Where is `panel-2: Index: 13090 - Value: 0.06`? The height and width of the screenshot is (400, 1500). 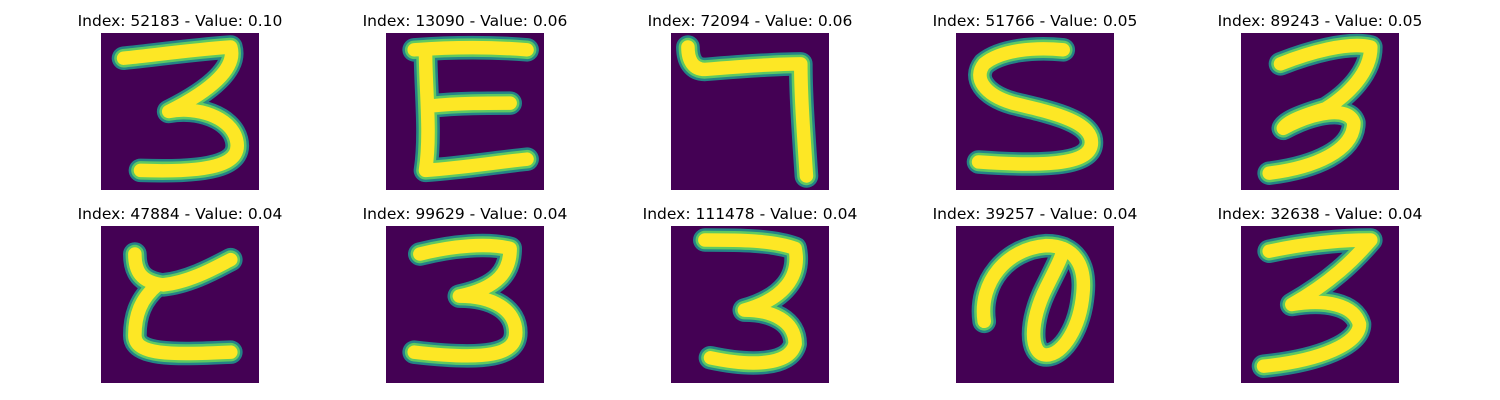
panel-2: Index: 13090 - Value: 0.06 is located at coordinates (465, 100).